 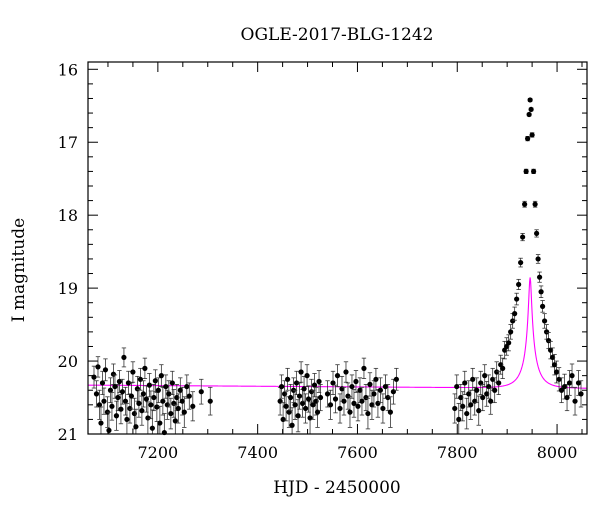 What do you see at coordinates (557, 452) in the screenshot?
I see `x-tick-label: 8000` at bounding box center [557, 452].